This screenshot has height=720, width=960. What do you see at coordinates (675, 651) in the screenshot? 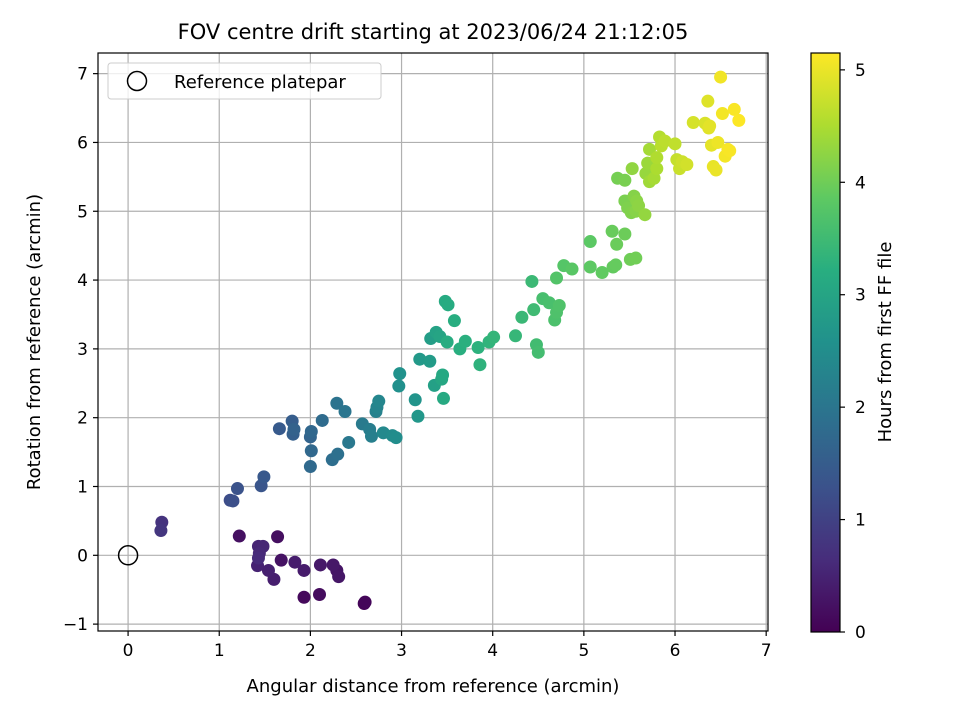
I see `x-tick-label: 6` at bounding box center [675, 651].